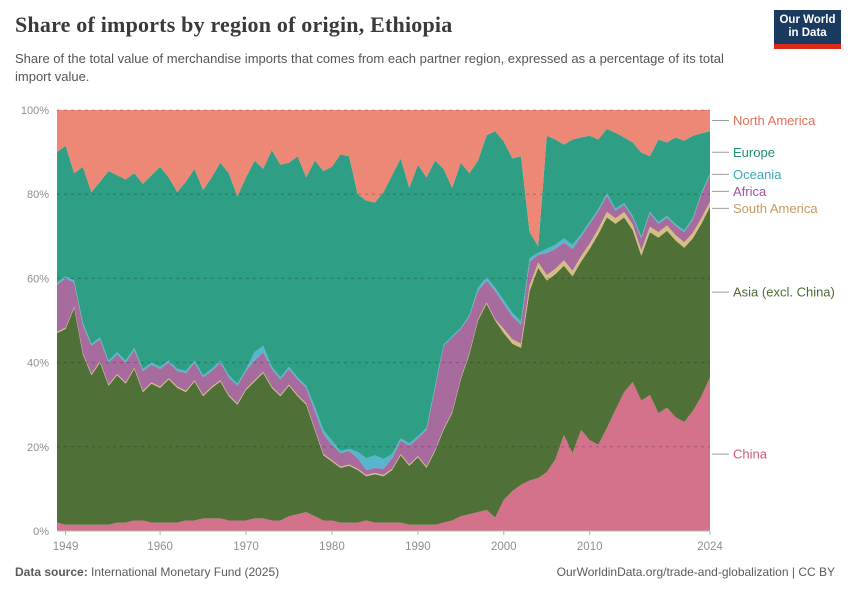 The height and width of the screenshot is (600, 850). I want to click on owid-logo-line2: in Data, so click(807, 33).